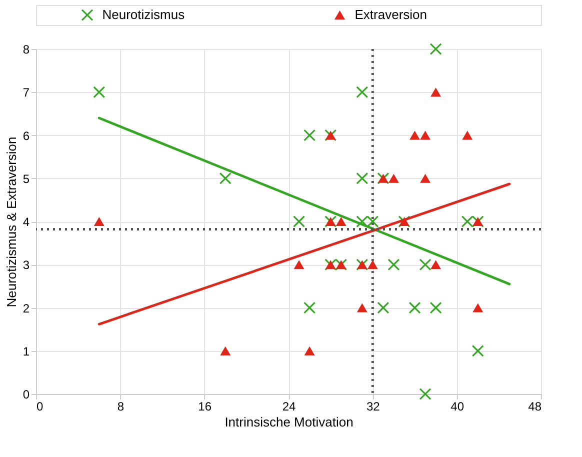  What do you see at coordinates (289, 407) in the screenshot?
I see `x-tick-label: 24` at bounding box center [289, 407].